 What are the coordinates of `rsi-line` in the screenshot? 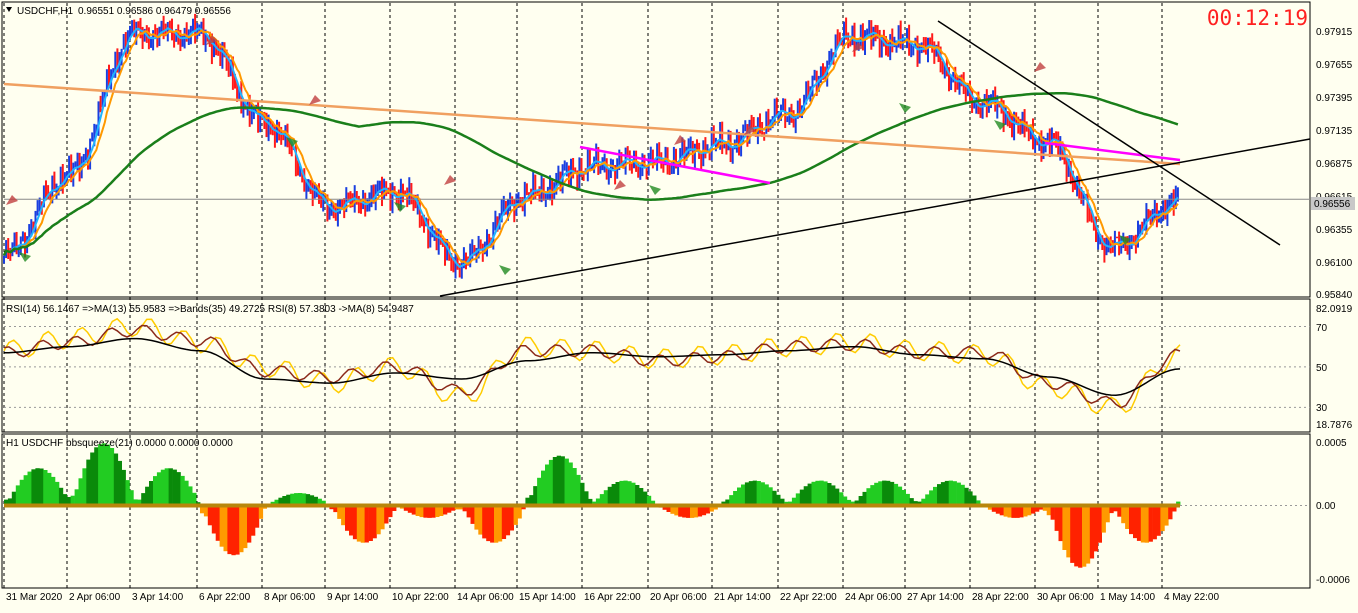 It's located at (592, 366).